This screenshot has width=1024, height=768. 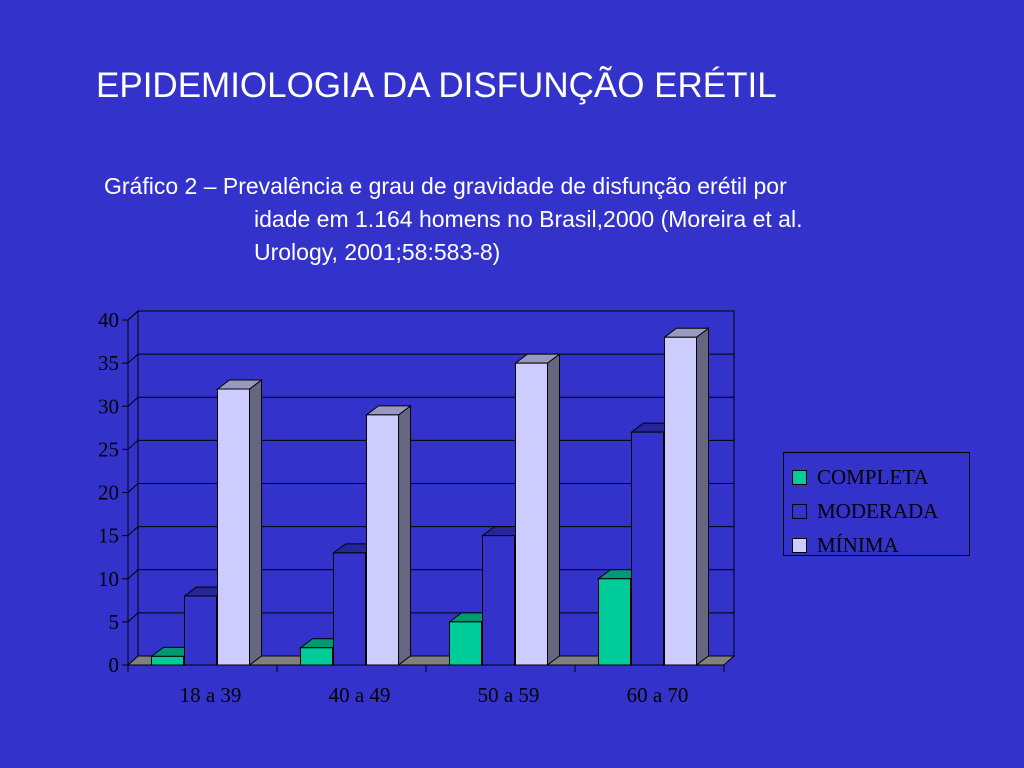 I want to click on legend-item-completa: COMPLETA, so click(x=876, y=477).